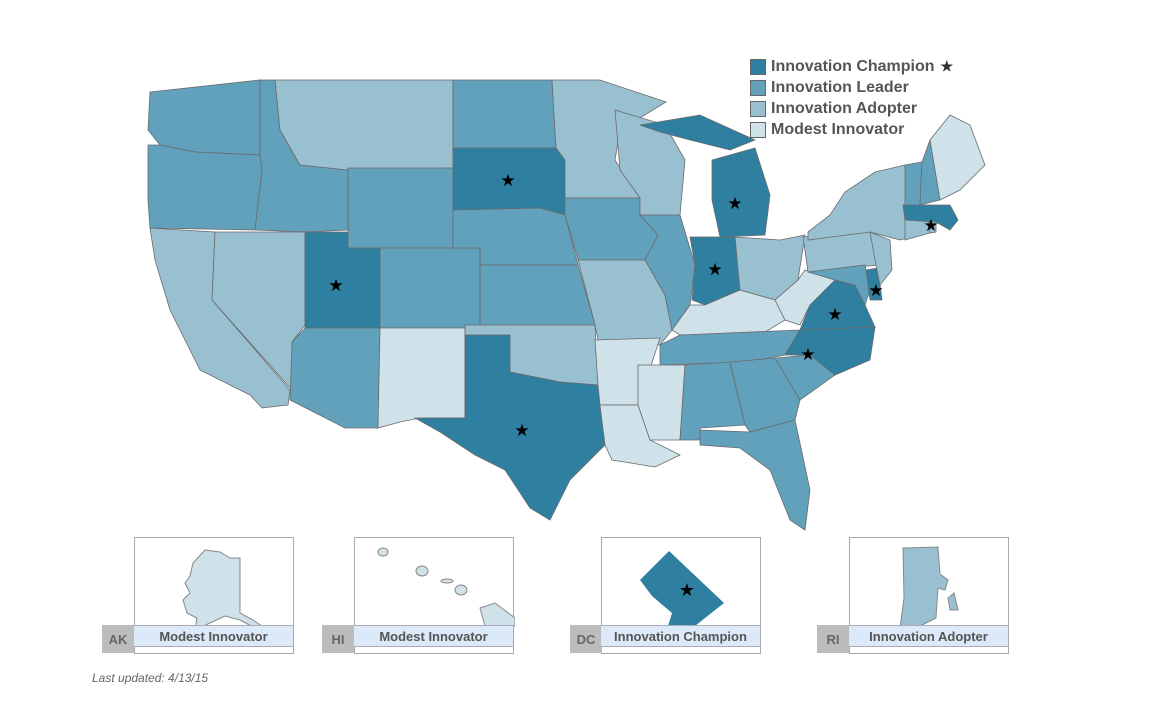  What do you see at coordinates (509, 427) in the screenshot?
I see `state-tx` at bounding box center [509, 427].